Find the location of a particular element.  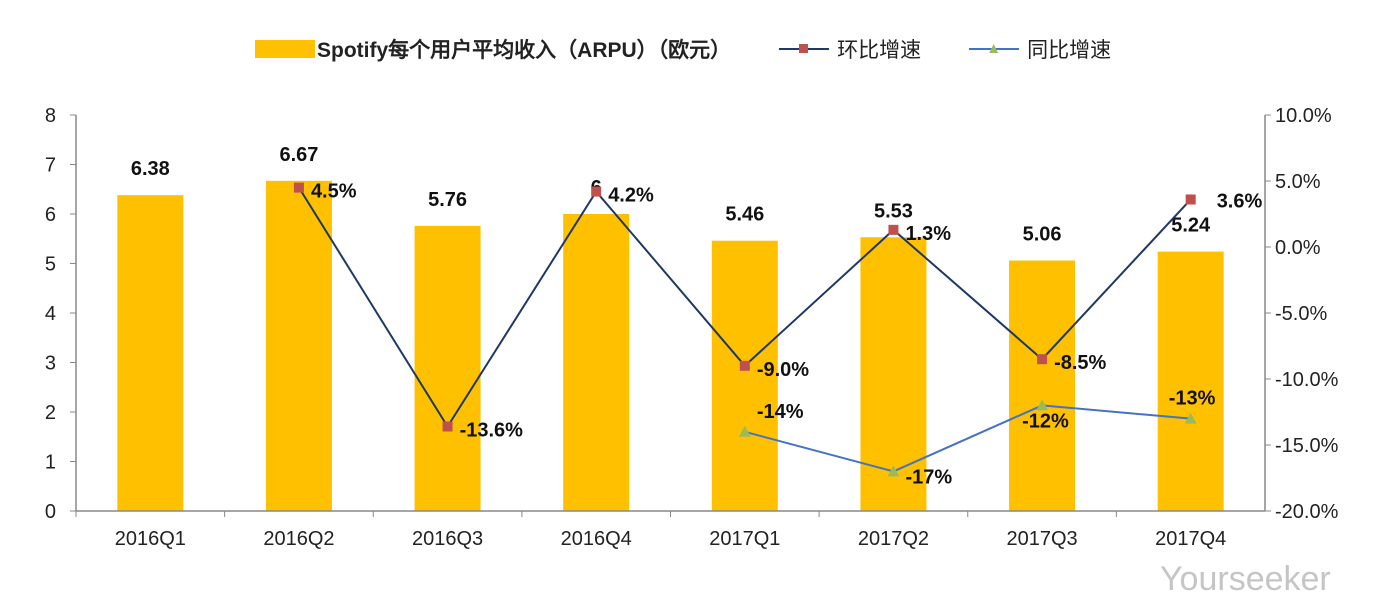

legend-line-yoy is located at coordinates (994, 48).